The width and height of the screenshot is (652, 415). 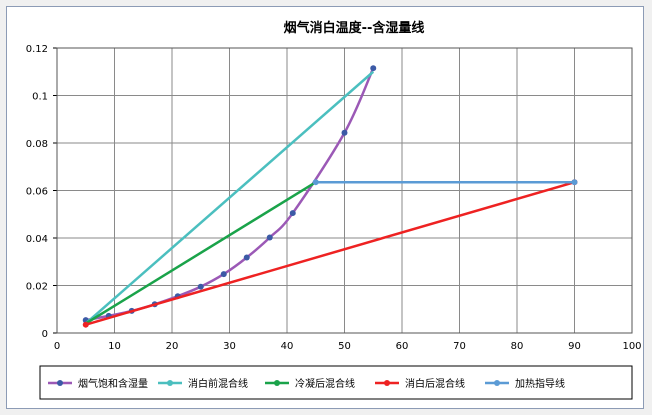 What do you see at coordinates (631, 346) in the screenshot?
I see `x-tick-label: 100` at bounding box center [631, 346].